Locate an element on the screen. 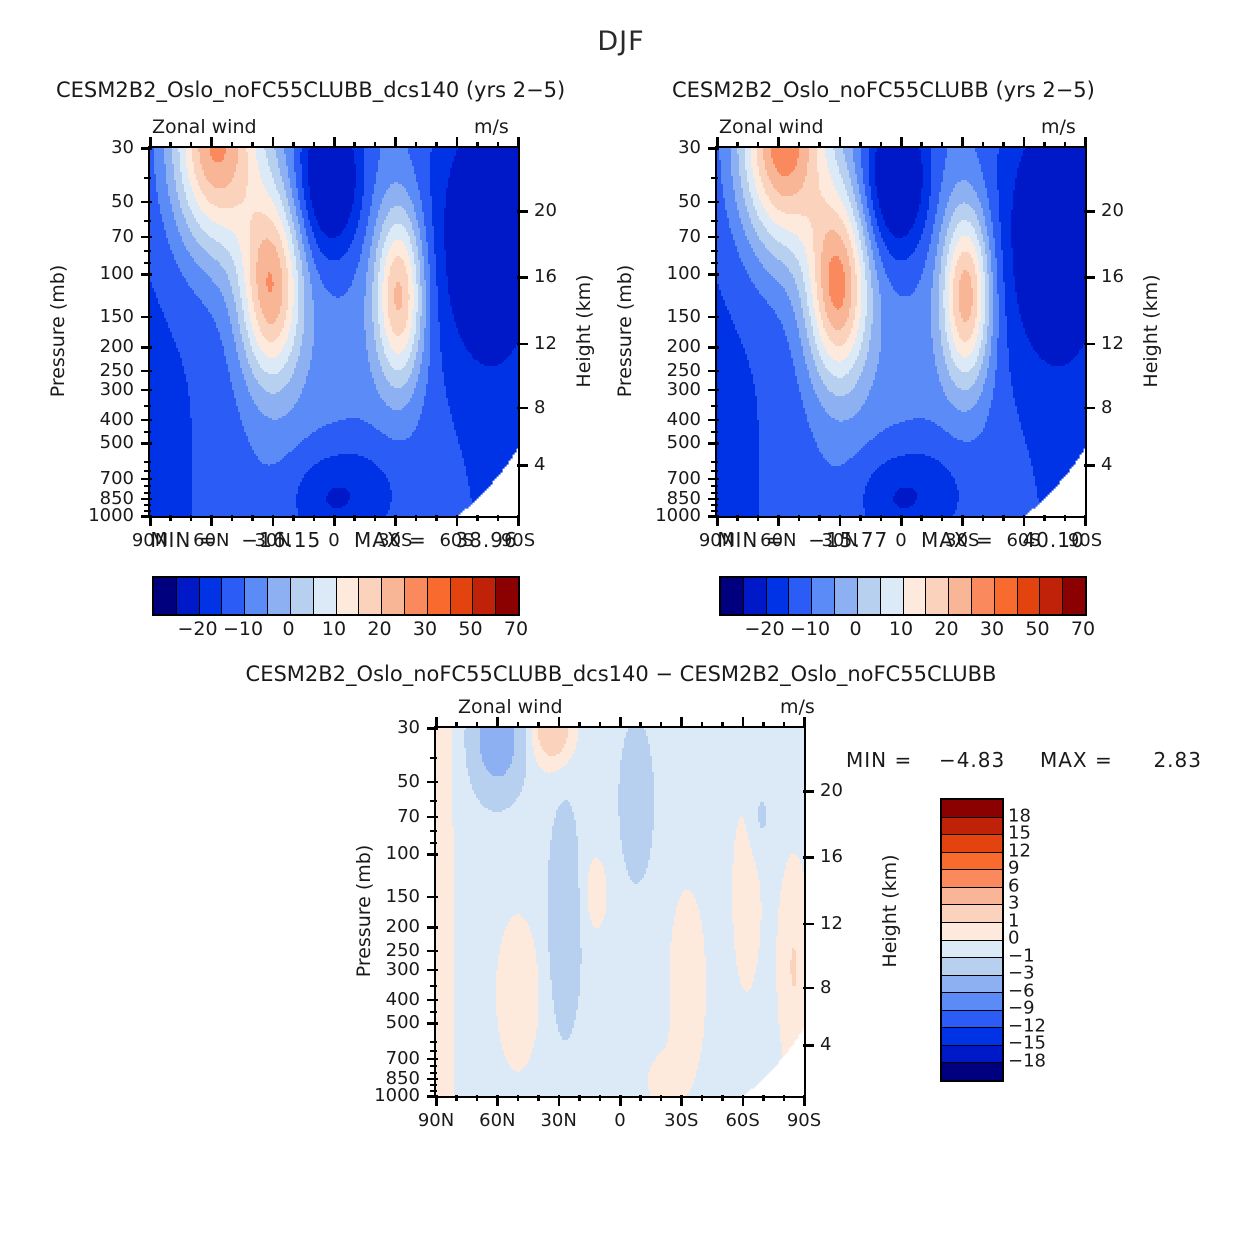 The image size is (1242, 1244). pressure-tick-label: 200 is located at coordinates (402, 927).